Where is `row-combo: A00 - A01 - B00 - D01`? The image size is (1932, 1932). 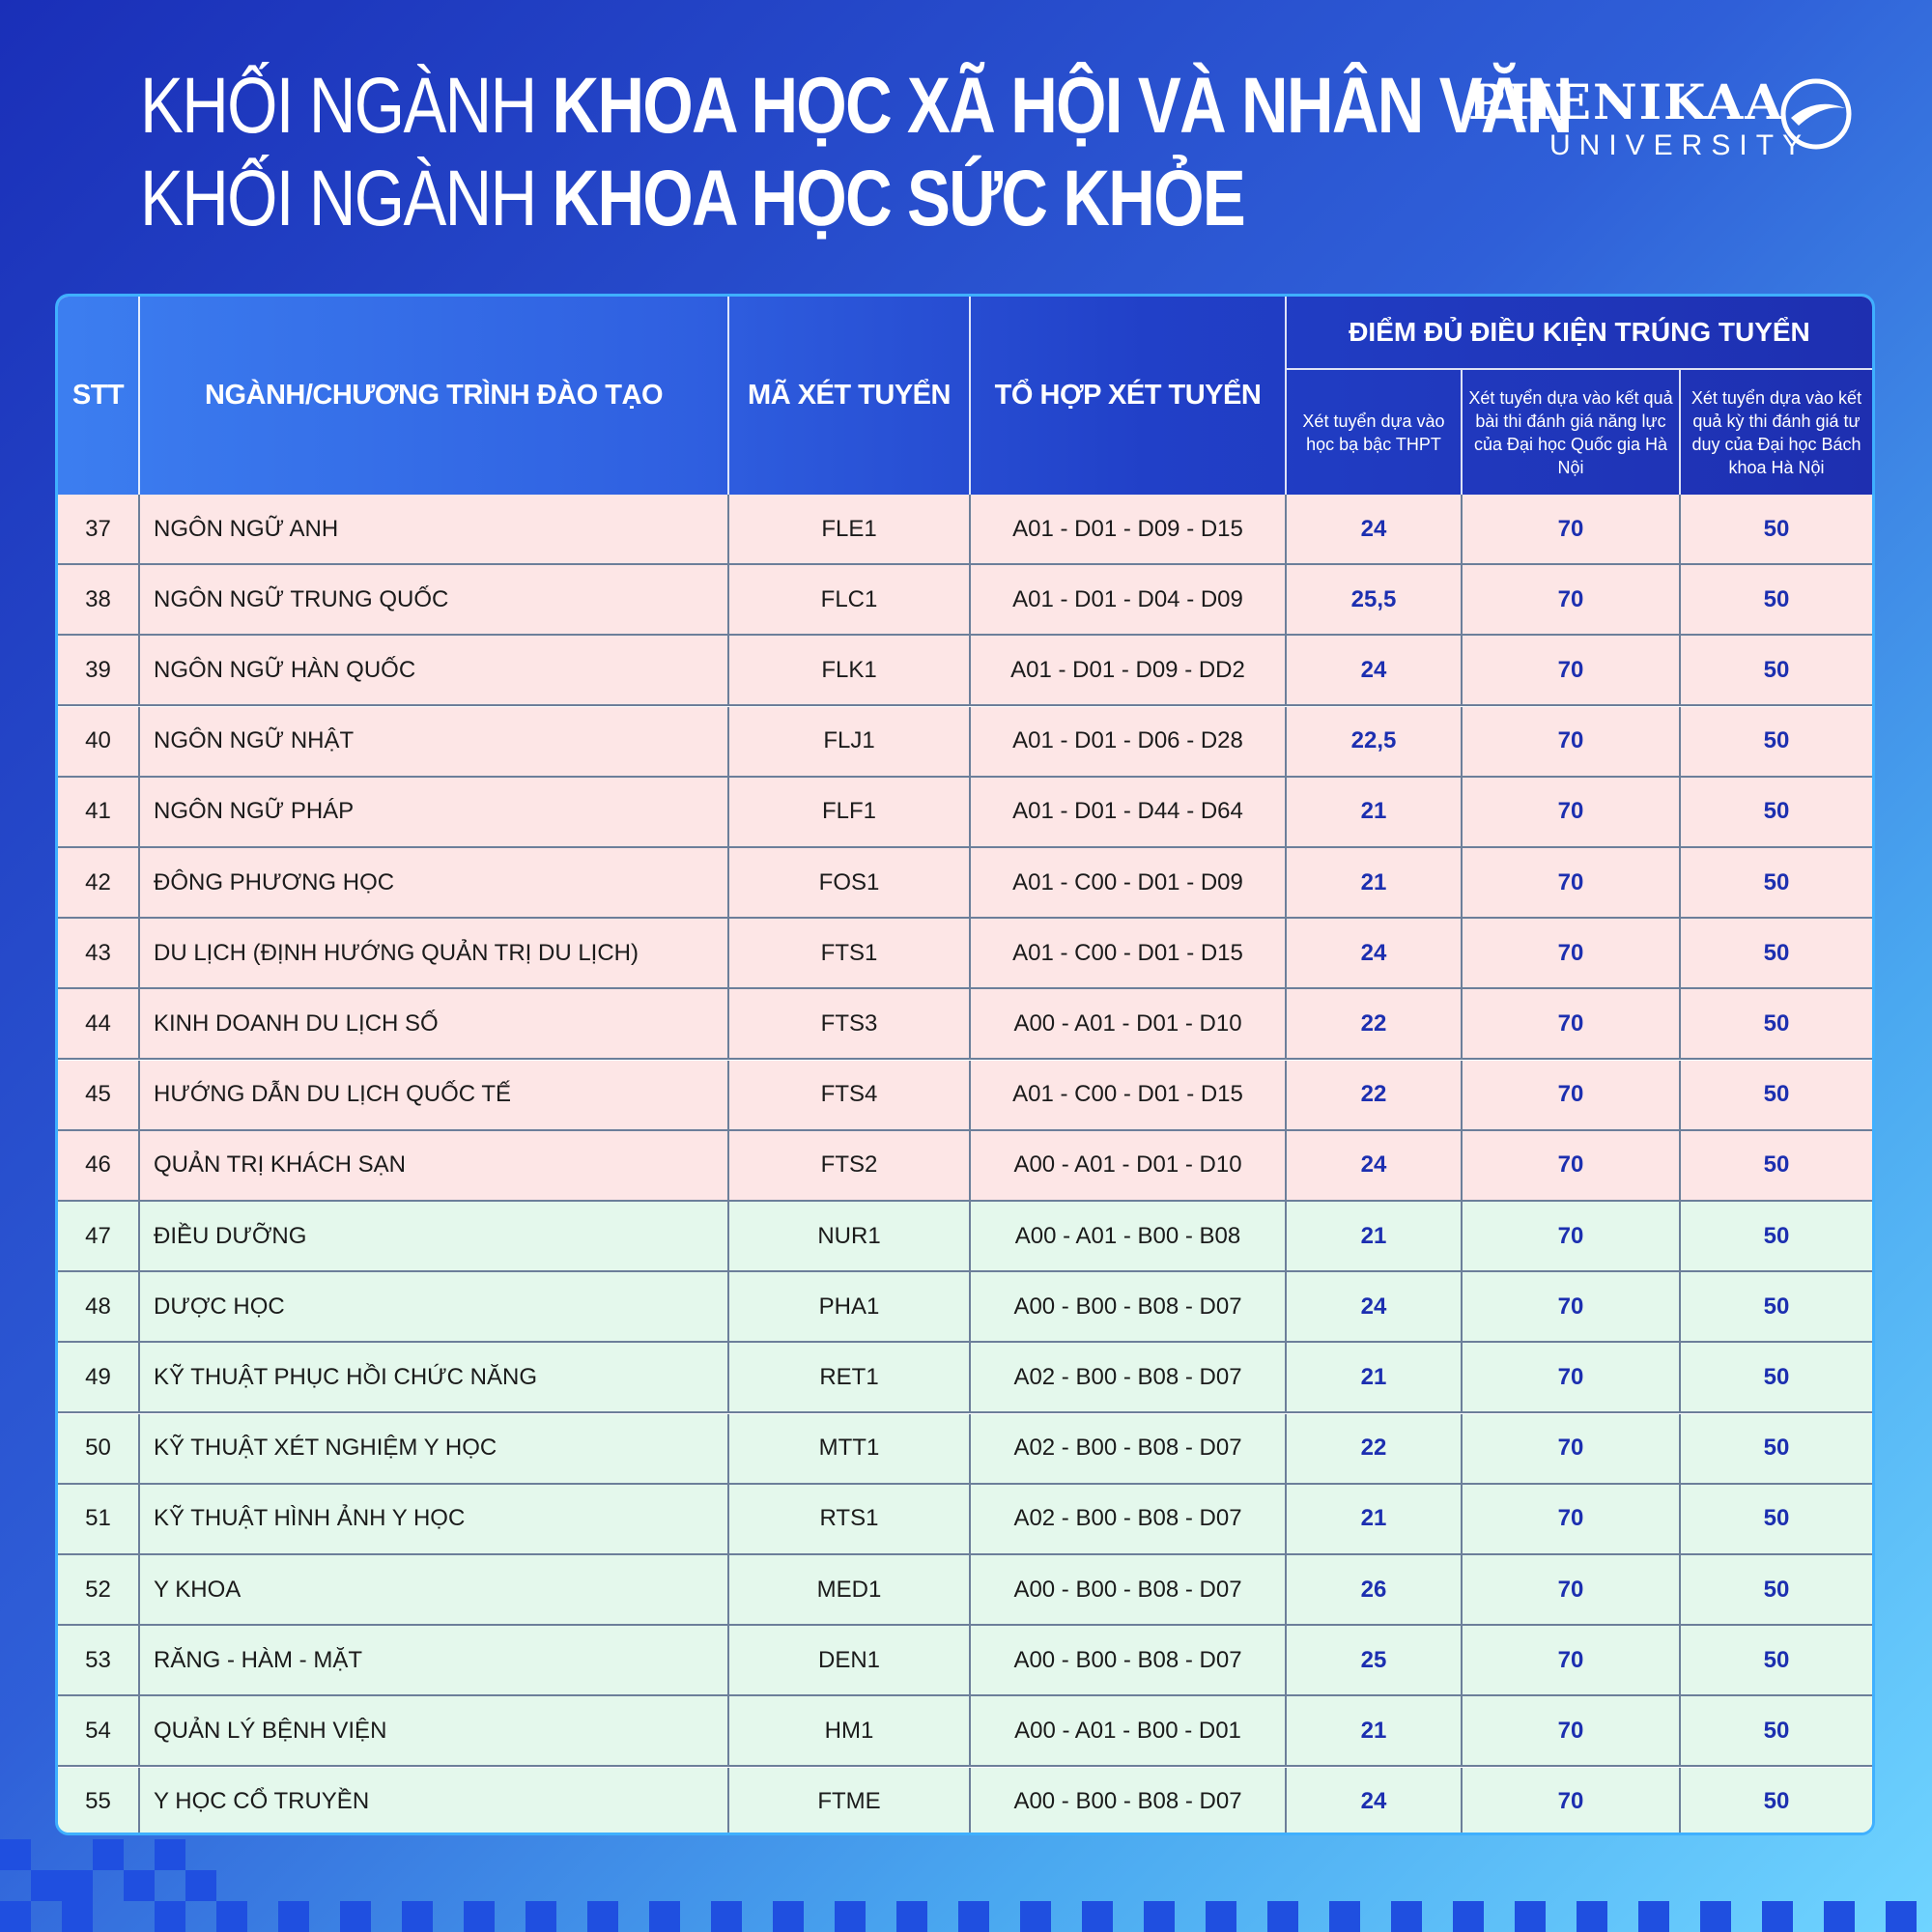 row-combo: A00 - A01 - B00 - D01 is located at coordinates (1129, 1731).